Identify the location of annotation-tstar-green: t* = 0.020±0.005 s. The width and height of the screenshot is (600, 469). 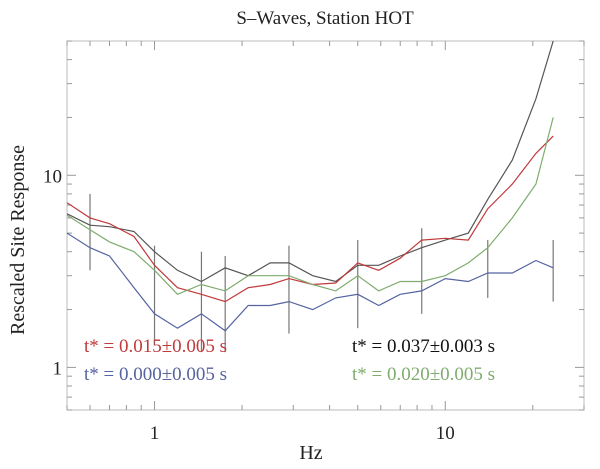
(423, 374).